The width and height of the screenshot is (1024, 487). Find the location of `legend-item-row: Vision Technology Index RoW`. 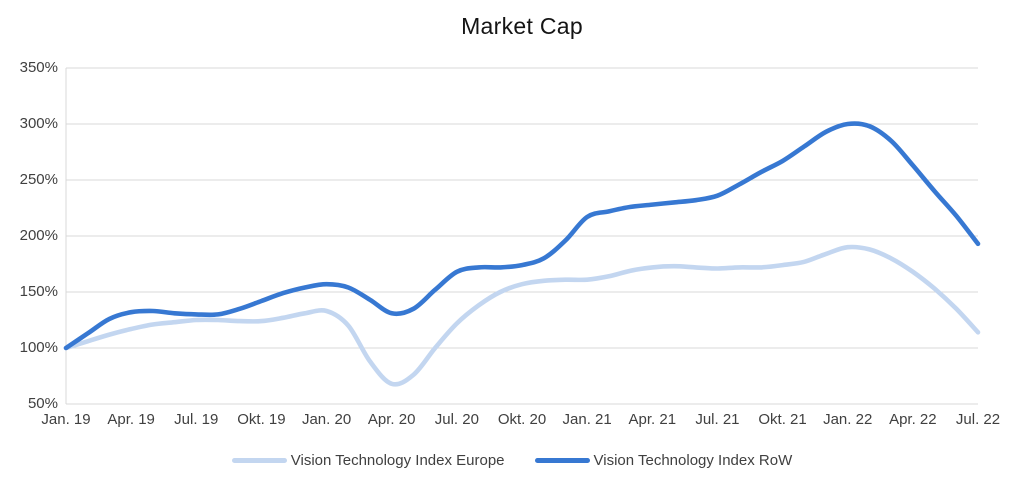

legend-item-row: Vision Technology Index RoW is located at coordinates (663, 460).